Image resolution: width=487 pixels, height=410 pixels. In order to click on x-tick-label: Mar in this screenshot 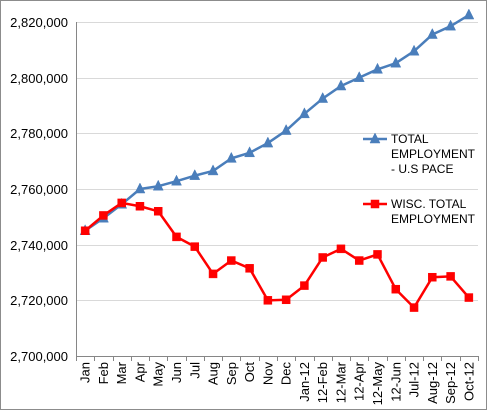, I will do `click(121, 372)`.